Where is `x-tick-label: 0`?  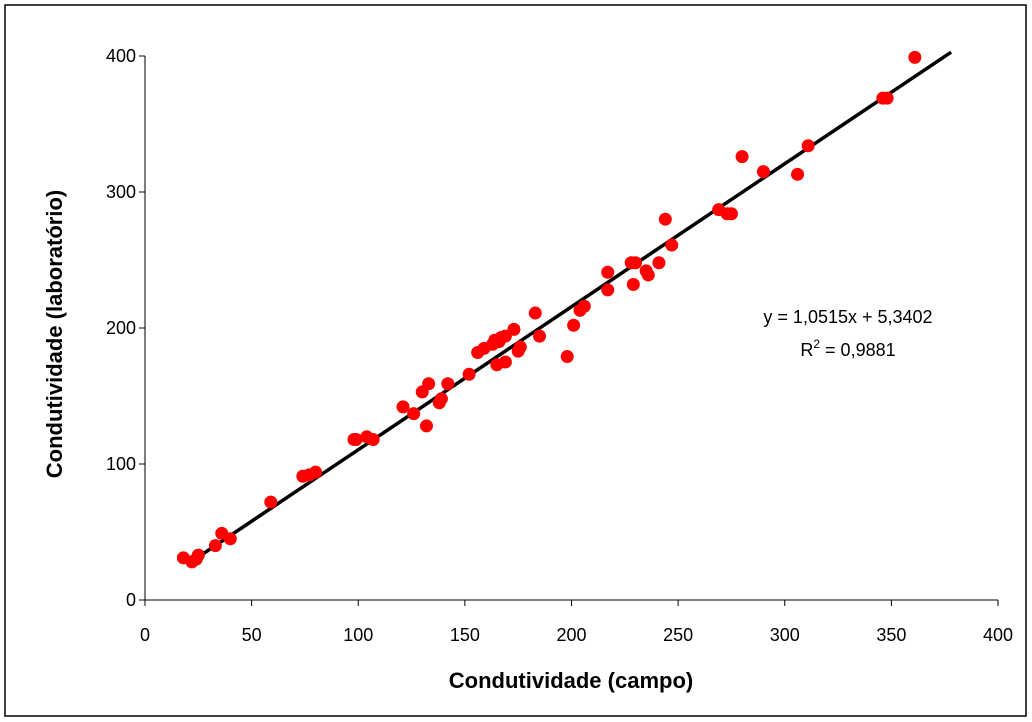
x-tick-label: 0 is located at coordinates (145, 635).